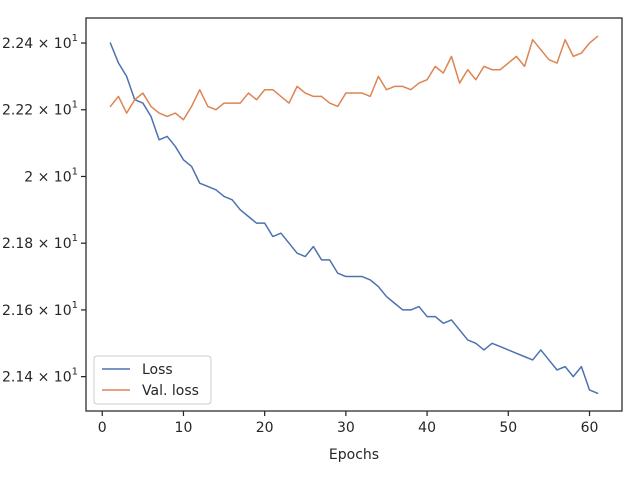 Image resolution: width=640 pixels, height=480 pixels. What do you see at coordinates (265, 428) in the screenshot?
I see `x-tick-label: 20` at bounding box center [265, 428].